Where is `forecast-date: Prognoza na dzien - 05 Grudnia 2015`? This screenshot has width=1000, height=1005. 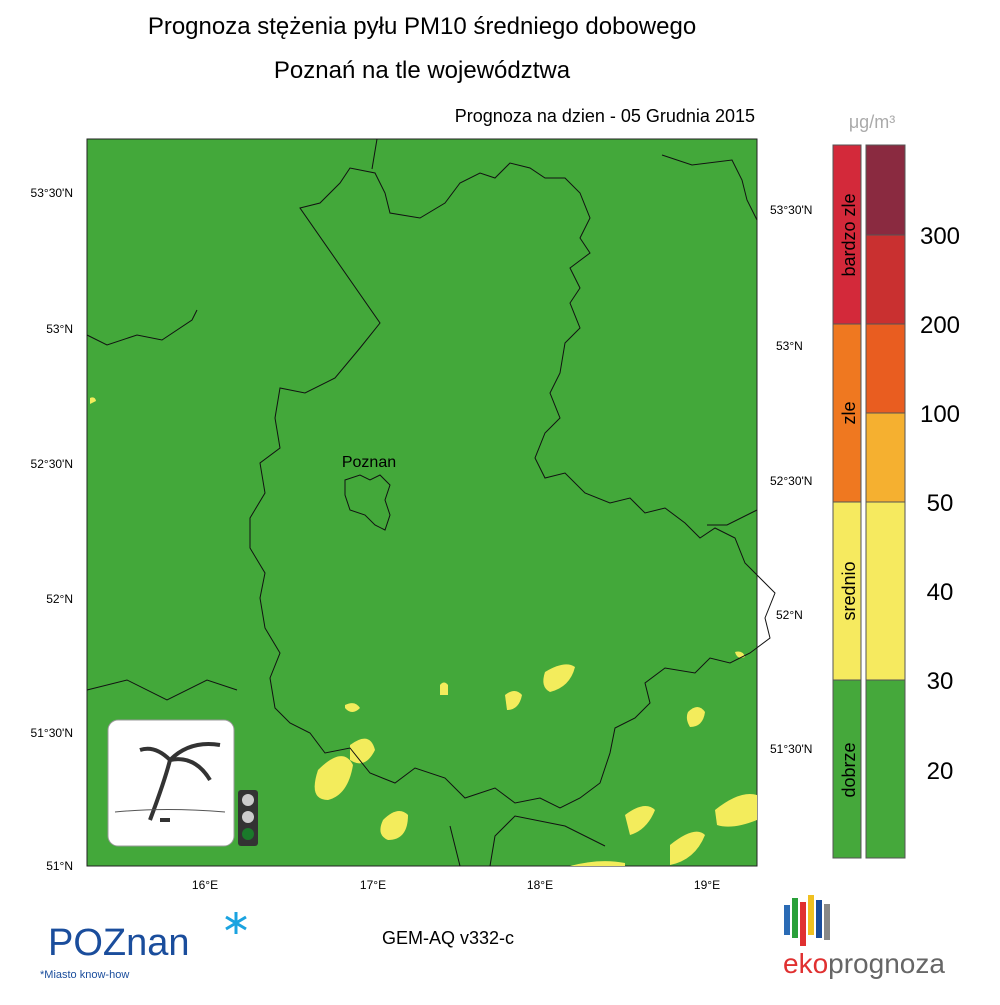
forecast-date: Prognoza na dzien - 05 Grudnia 2015 is located at coordinates (605, 116).